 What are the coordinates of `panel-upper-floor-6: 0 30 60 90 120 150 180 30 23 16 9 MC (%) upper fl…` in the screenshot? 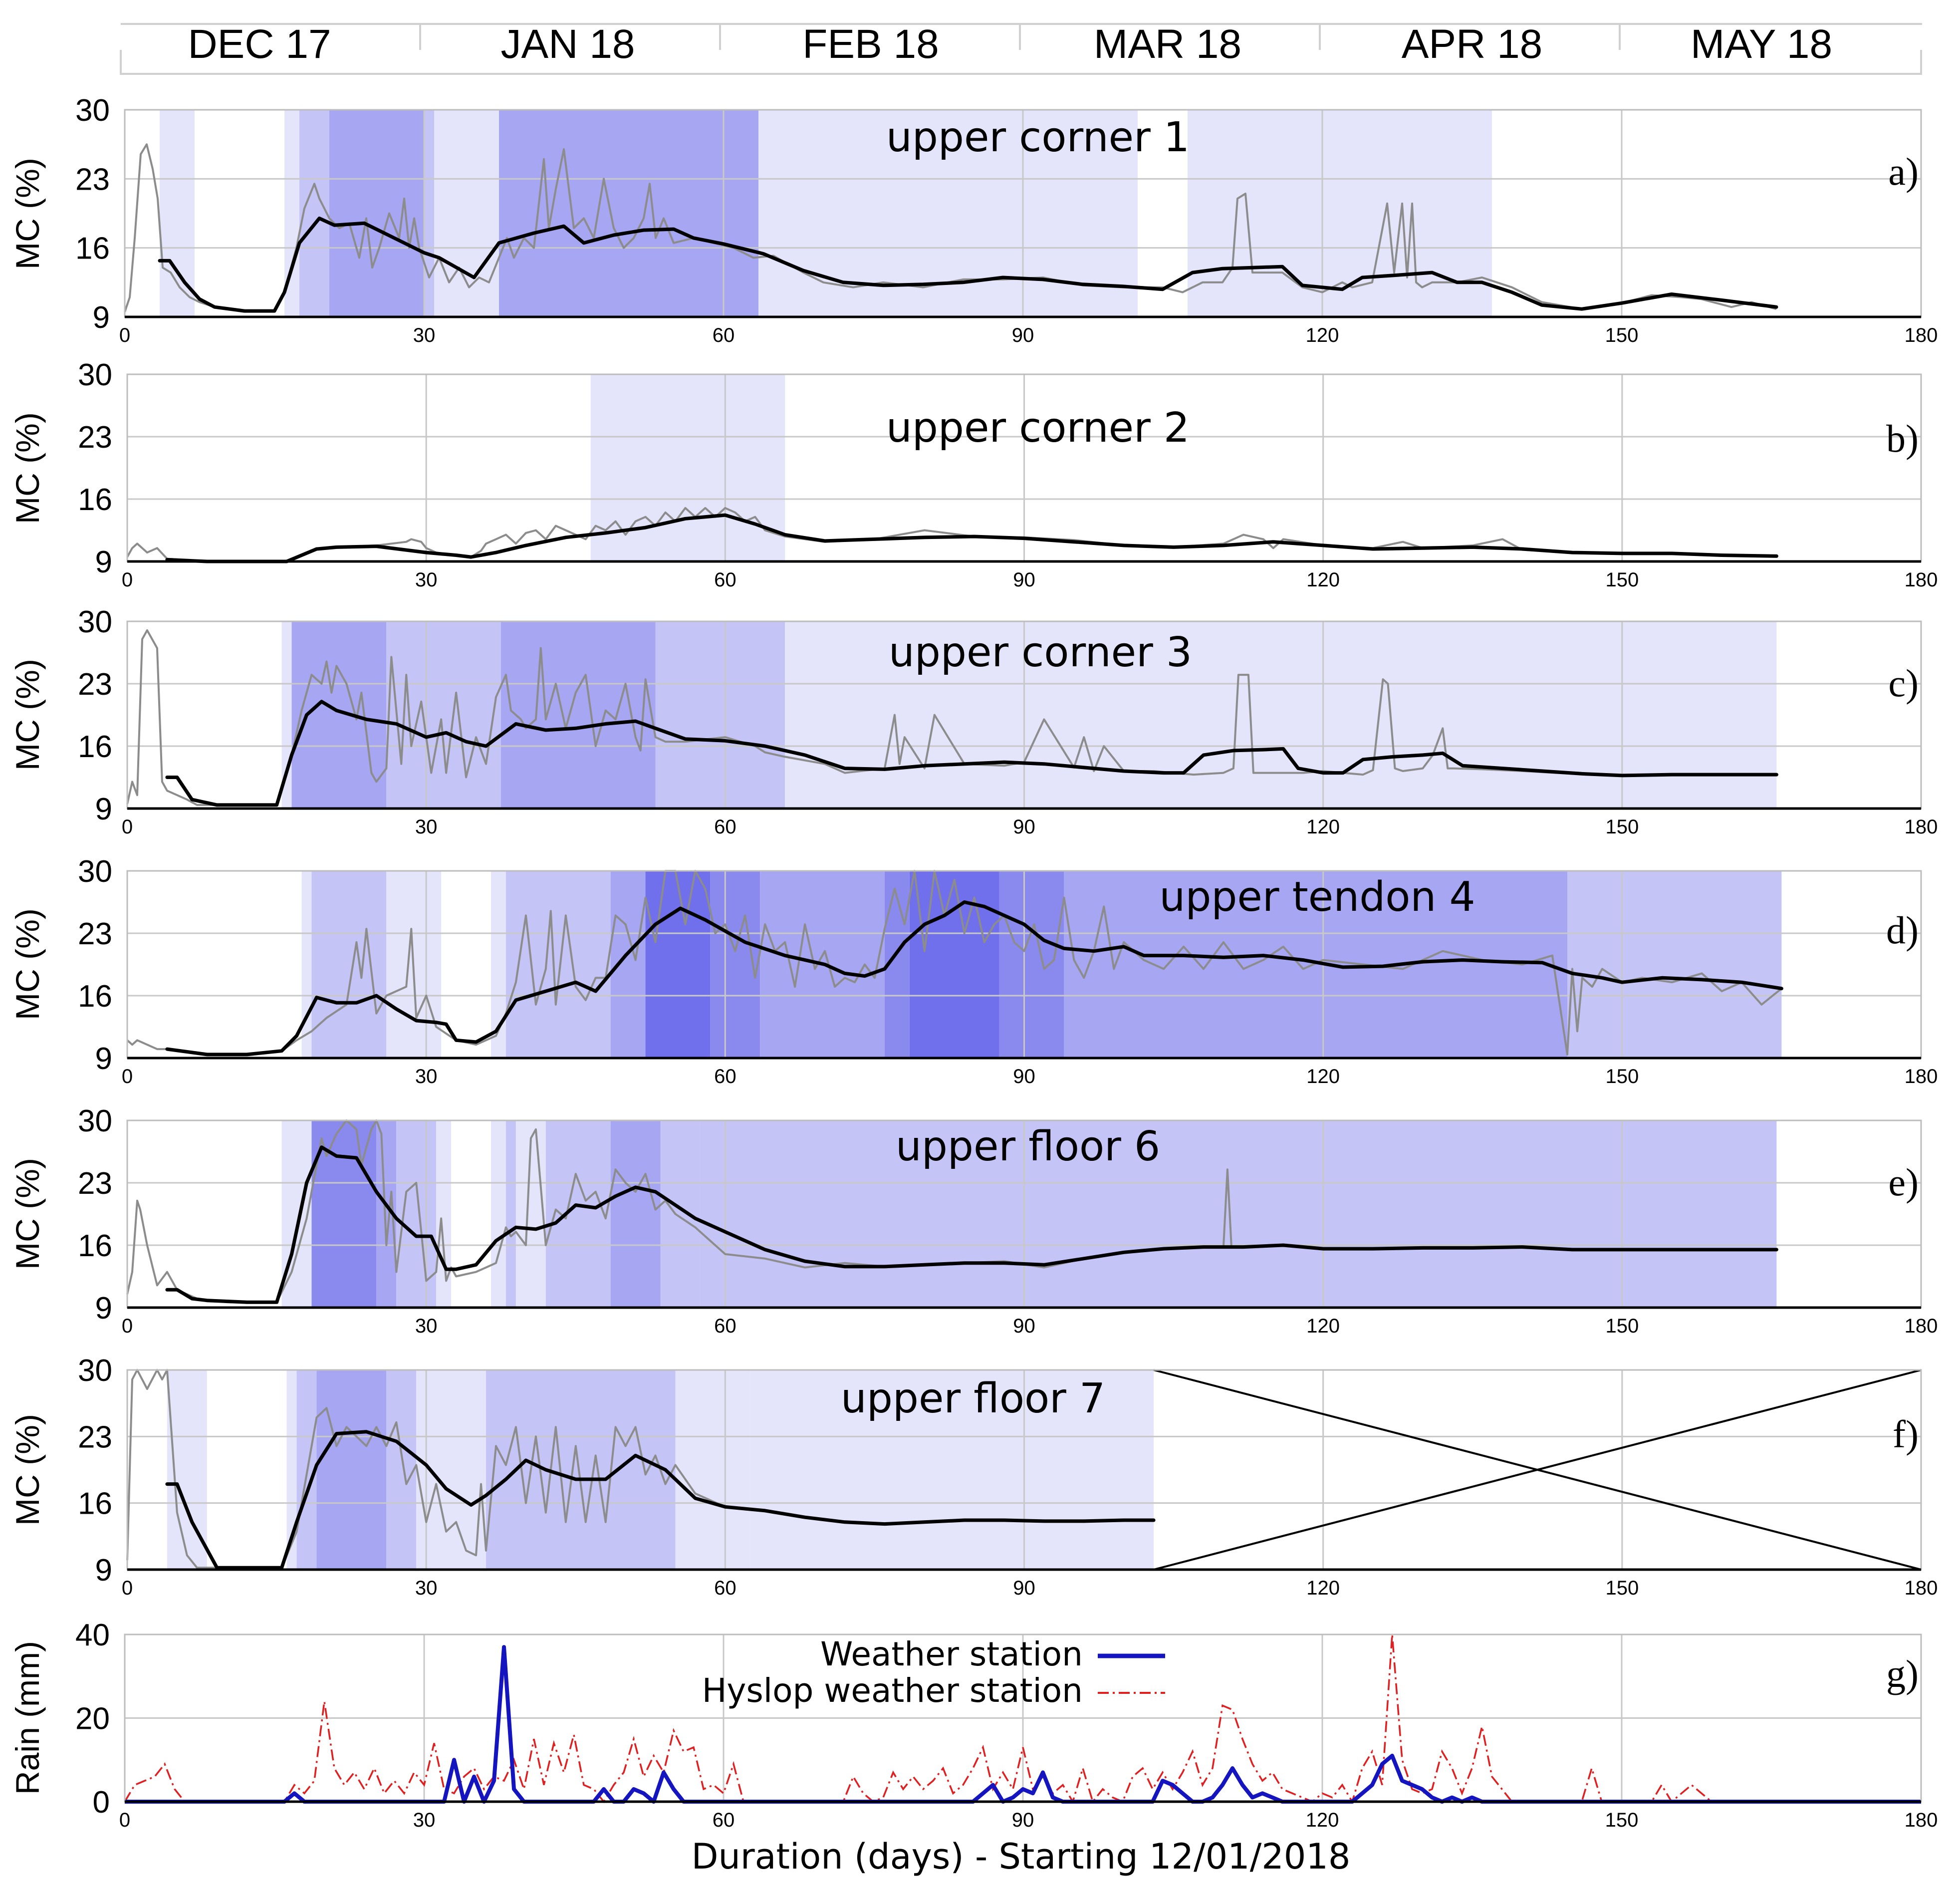 It's located at (973, 1220).